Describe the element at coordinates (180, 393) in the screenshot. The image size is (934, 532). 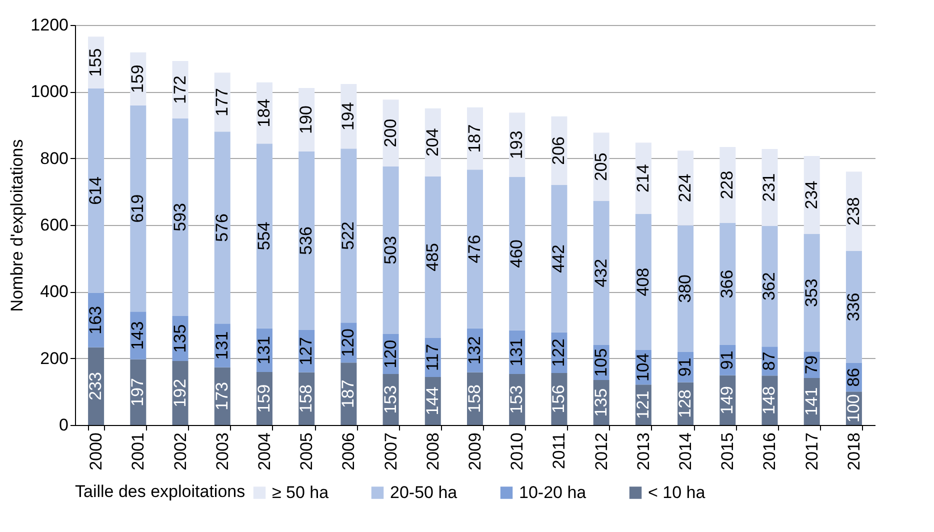
I see `data-label: 192` at that location.